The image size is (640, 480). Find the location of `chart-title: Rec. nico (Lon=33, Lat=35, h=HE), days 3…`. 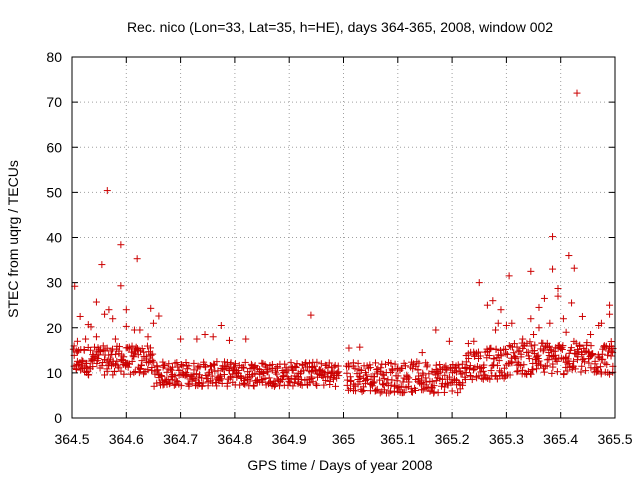

chart-title: Rec. nico (Lon=33, Lat=35, h=HE), days 3… is located at coordinates (340, 27).